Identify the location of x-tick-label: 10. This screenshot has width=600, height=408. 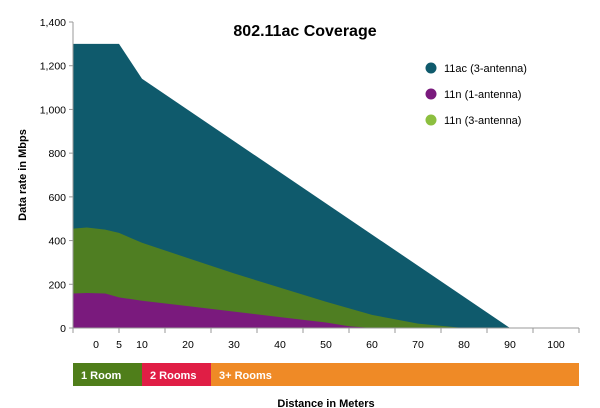
(142, 345).